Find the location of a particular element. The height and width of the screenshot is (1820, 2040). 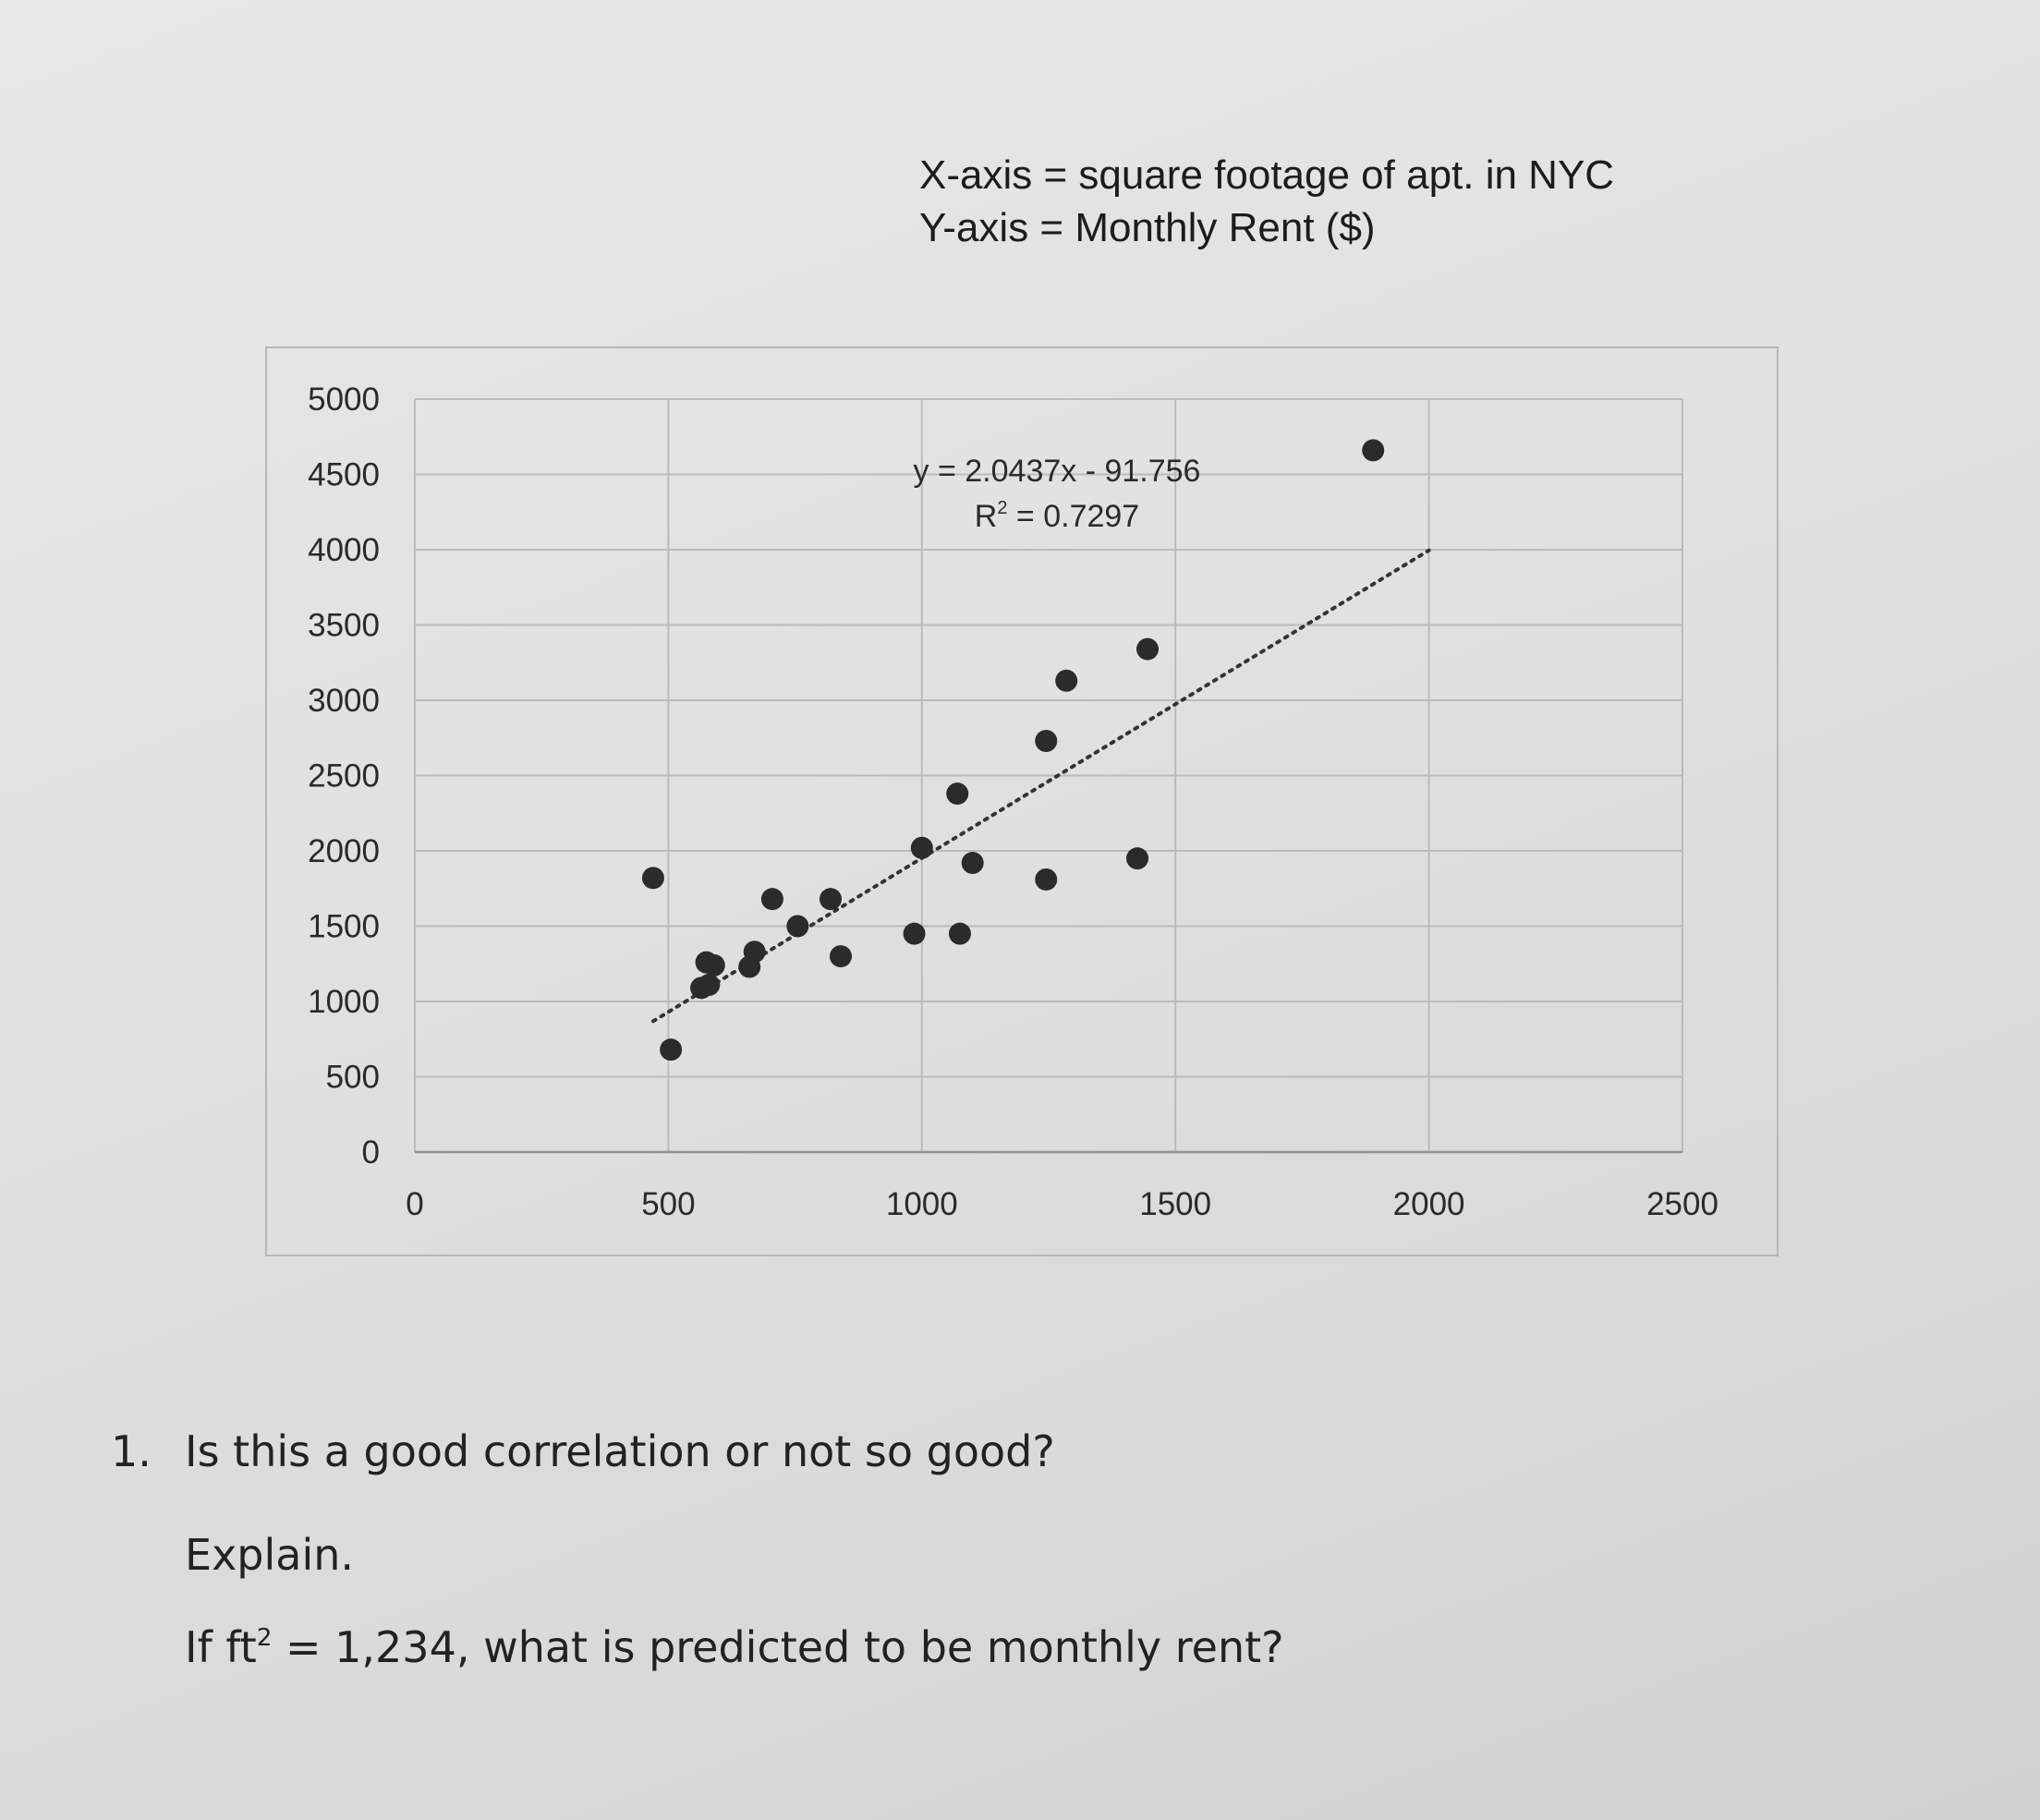

y-axis-caption: Y-axis = Monthly Rent ($) is located at coordinates (1147, 227).